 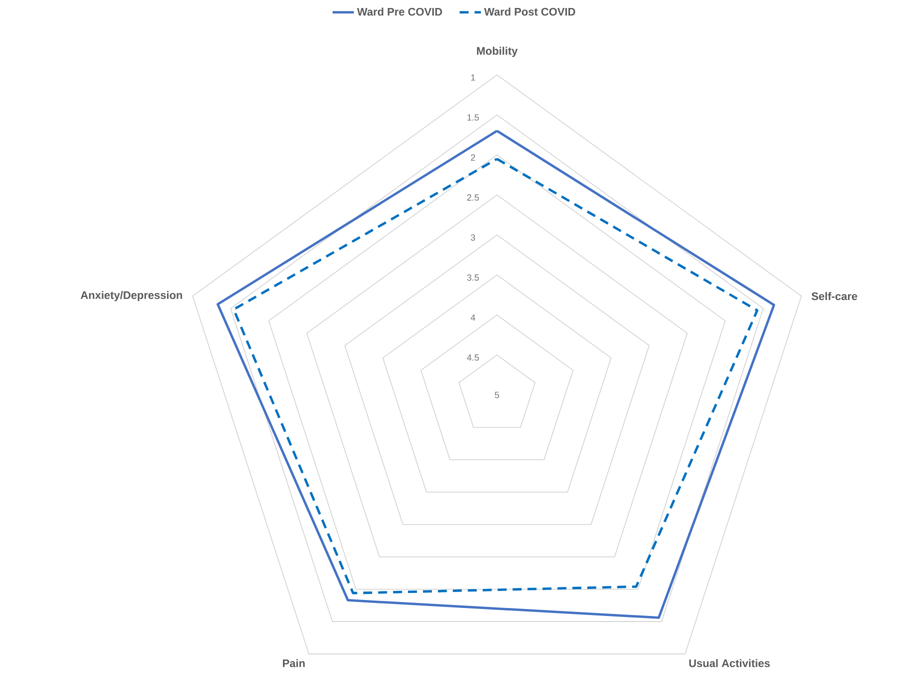 What do you see at coordinates (497, 51) in the screenshot?
I see `spoke-label: Mobility` at bounding box center [497, 51].